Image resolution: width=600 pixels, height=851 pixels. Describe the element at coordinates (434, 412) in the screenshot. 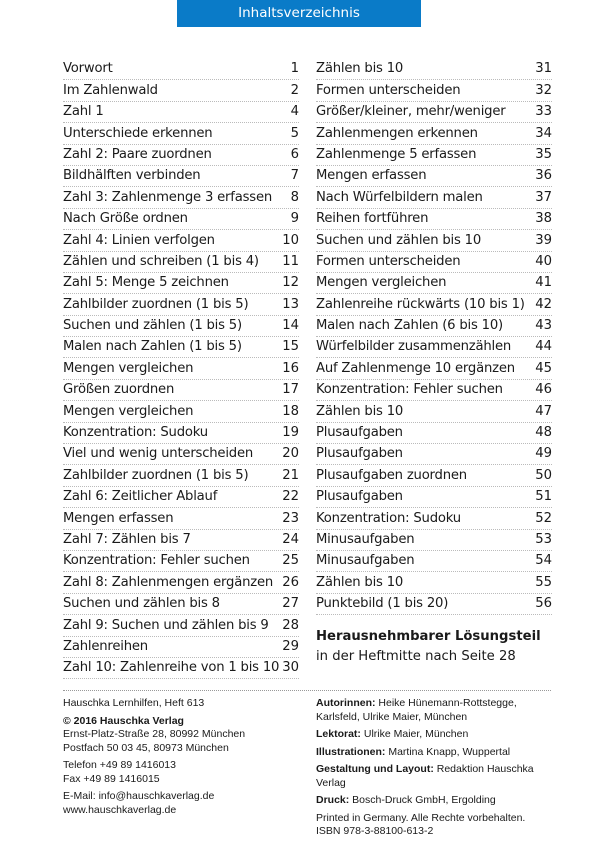

I see `toc-entry: Zählen bis 10 47` at that location.